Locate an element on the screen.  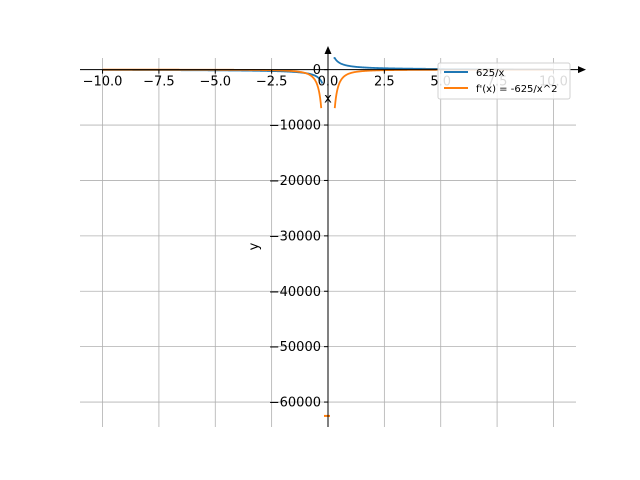
legend: 625/x f'(x) = -625/x^2 is located at coordinates (504, 81).